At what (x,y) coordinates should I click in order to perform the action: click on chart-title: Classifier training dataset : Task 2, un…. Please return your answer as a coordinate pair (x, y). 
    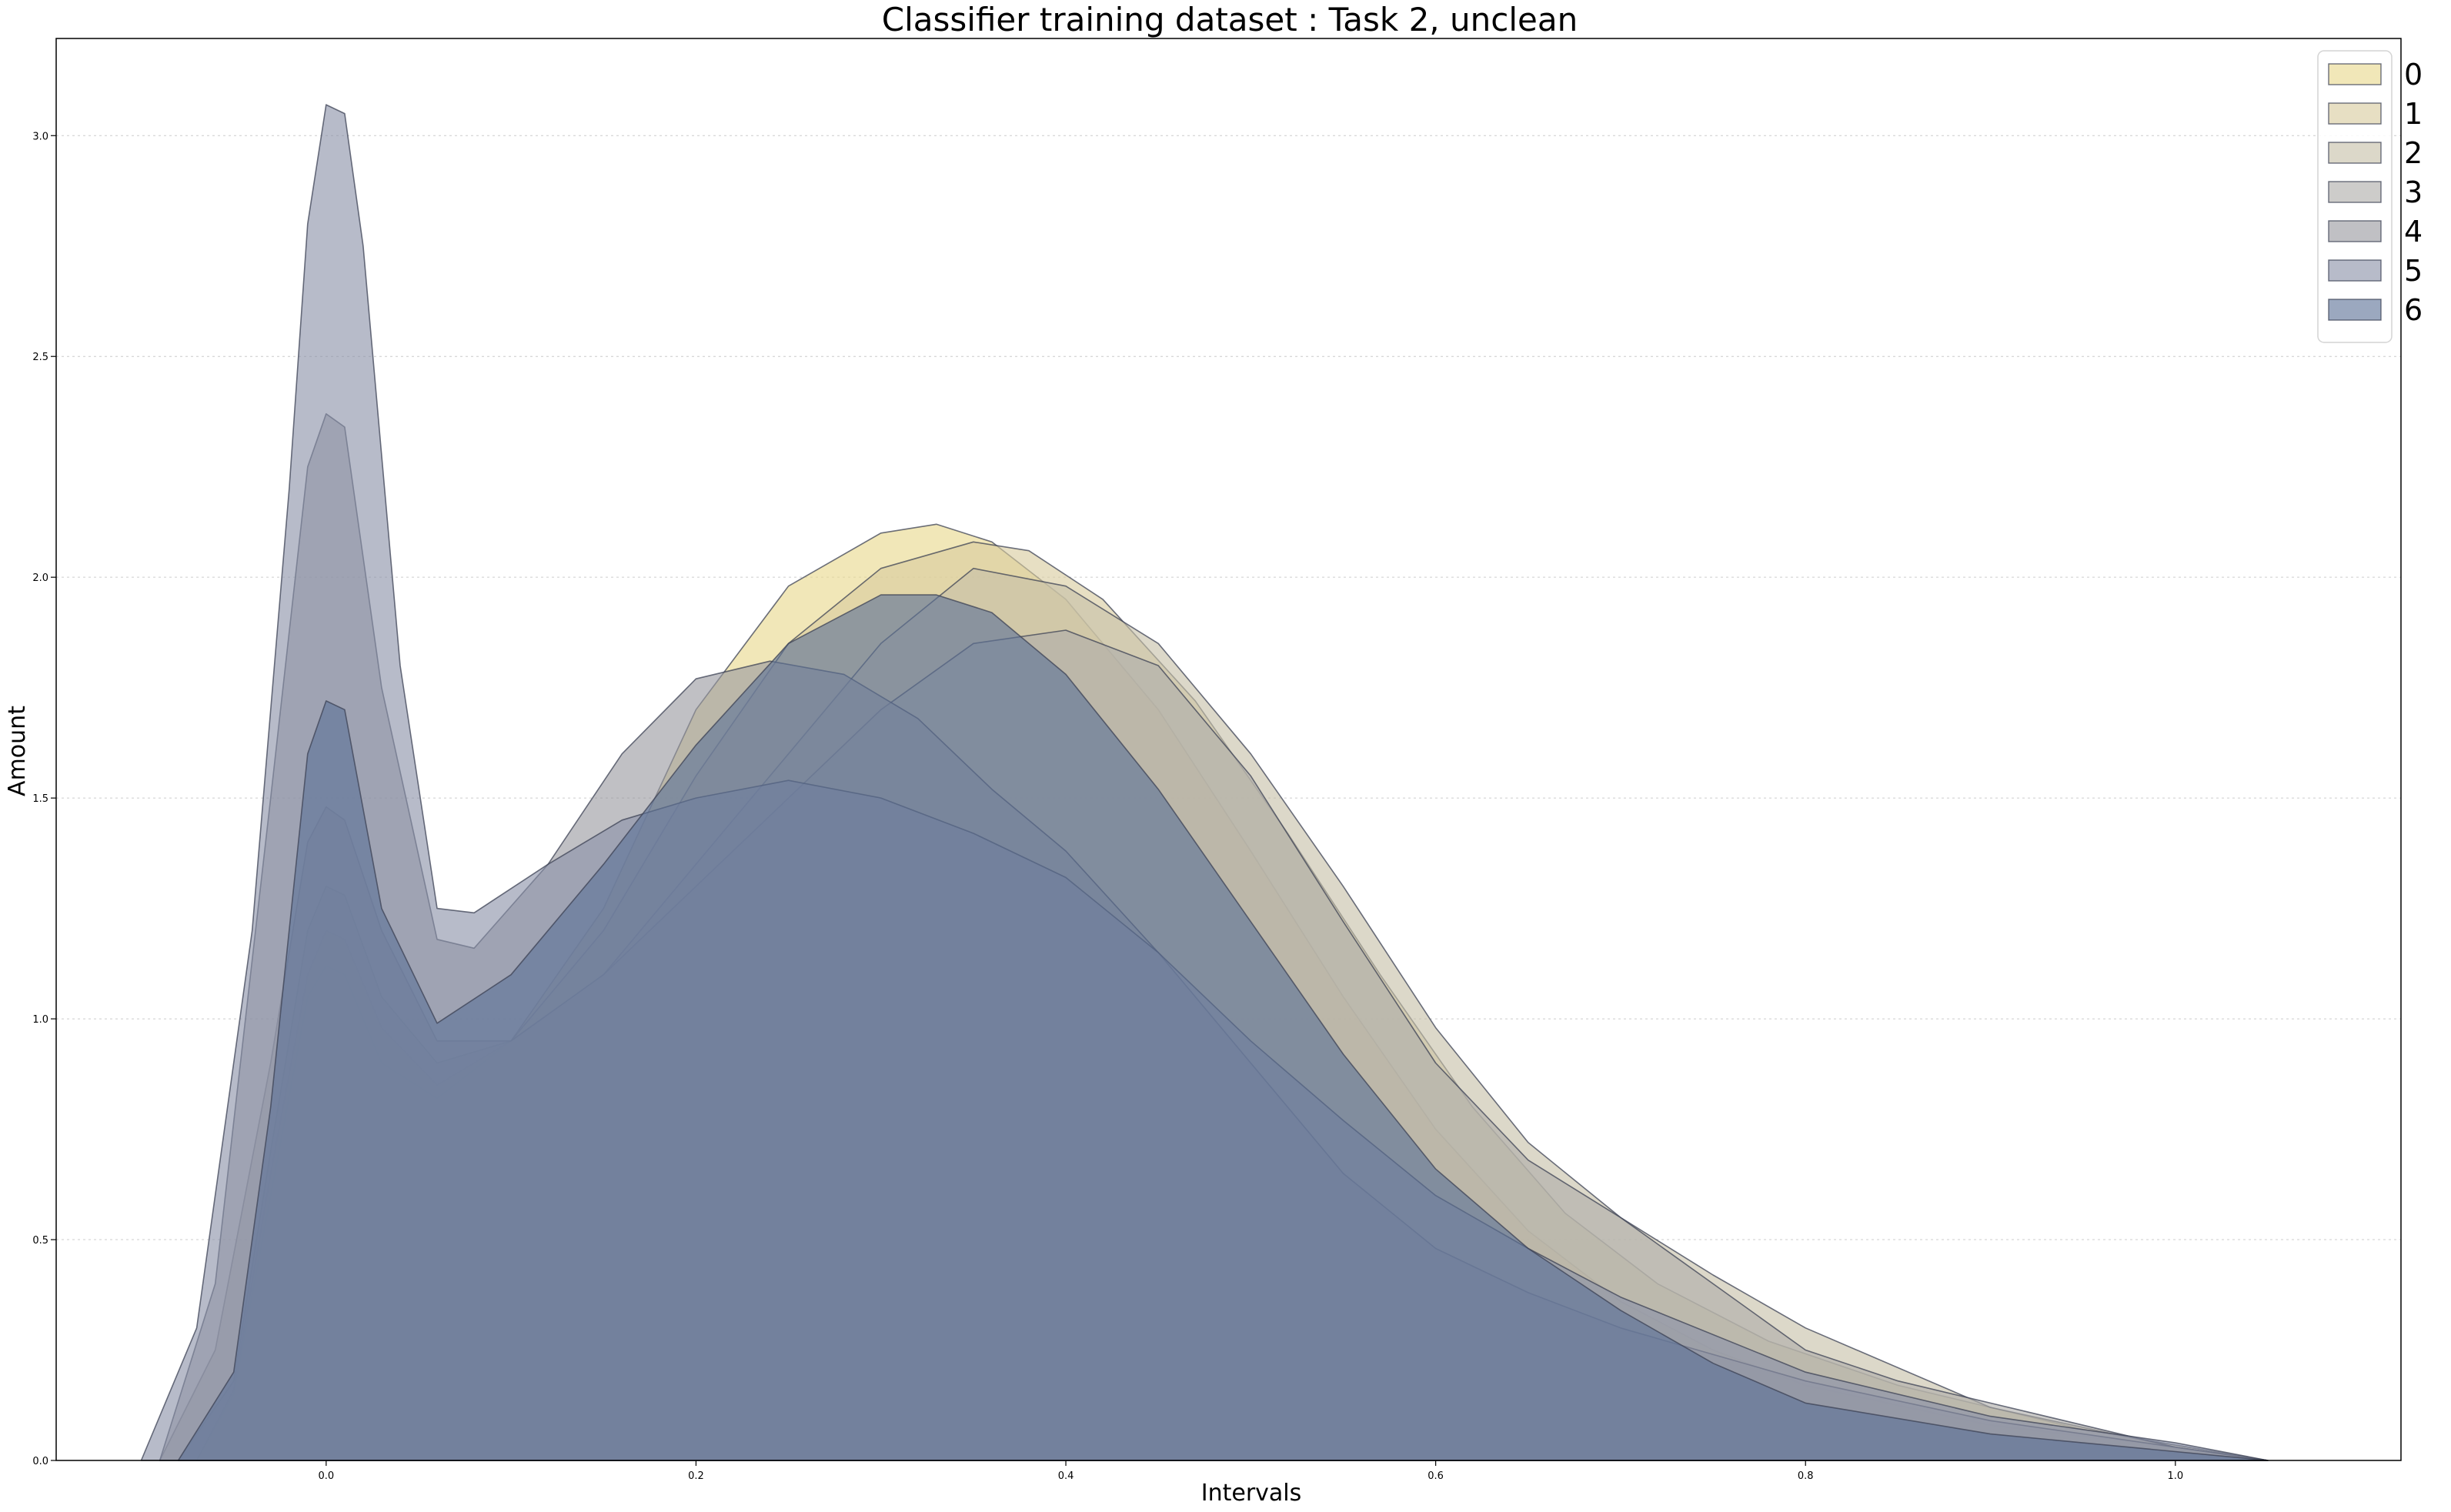
    Looking at the image, I should click on (1230, 19).